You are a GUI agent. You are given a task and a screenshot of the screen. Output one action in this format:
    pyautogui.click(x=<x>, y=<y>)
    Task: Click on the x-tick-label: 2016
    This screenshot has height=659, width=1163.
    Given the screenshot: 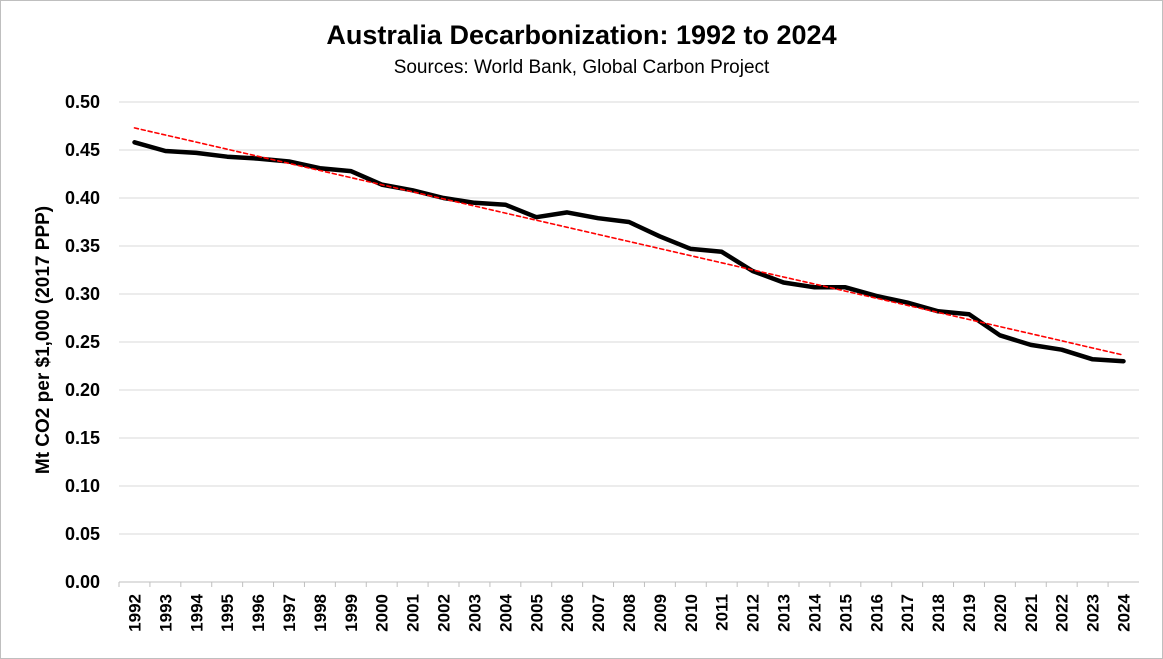 What is the action you would take?
    pyautogui.click(x=876, y=613)
    